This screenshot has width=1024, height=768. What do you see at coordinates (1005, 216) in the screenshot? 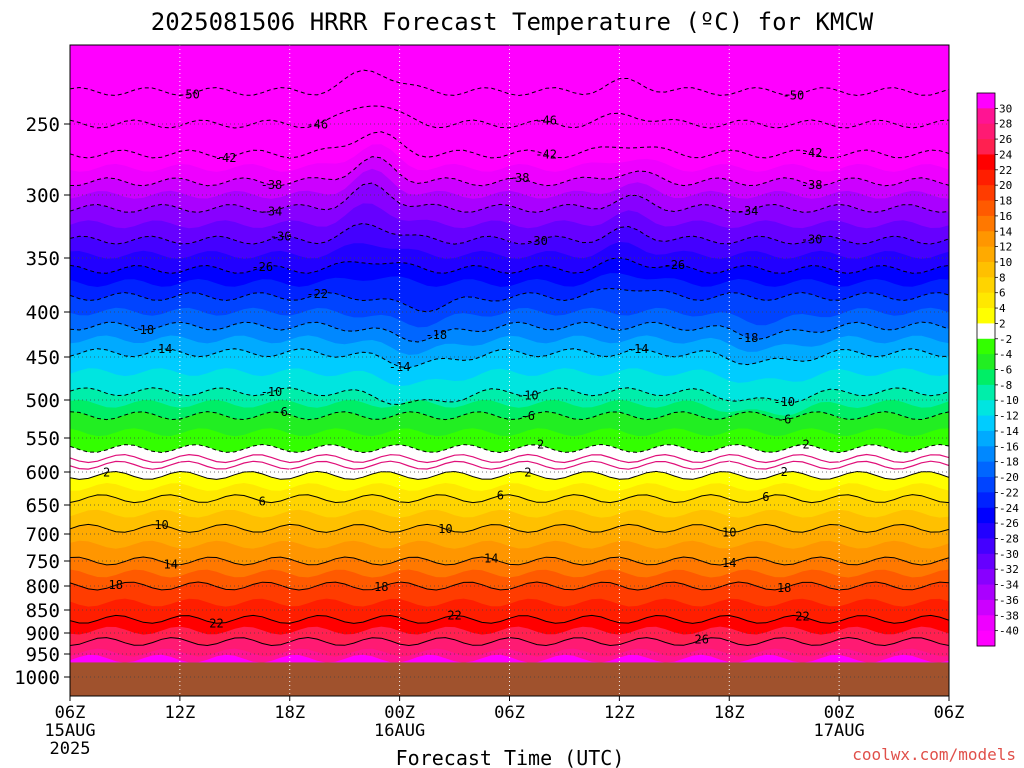
I see `colorbar-label: 16` at bounding box center [1005, 216].